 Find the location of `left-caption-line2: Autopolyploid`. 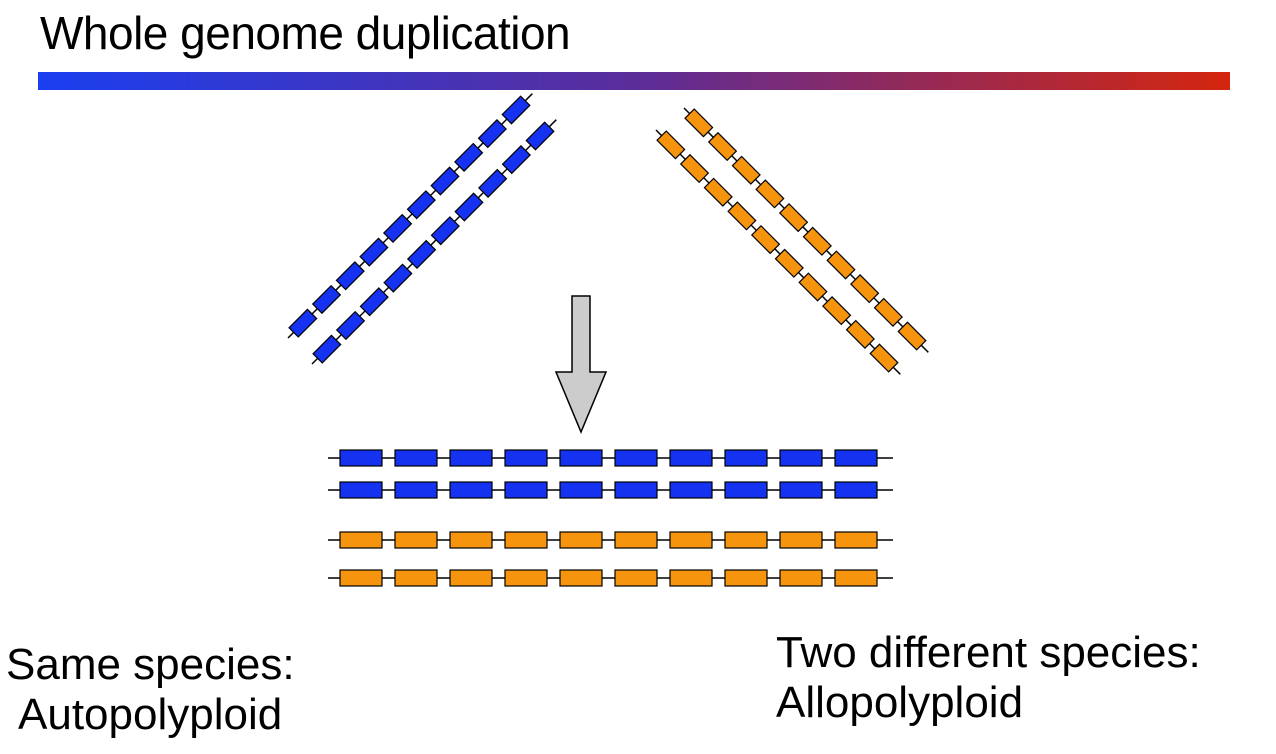

left-caption-line2: Autopolyploid is located at coordinates (150, 714).